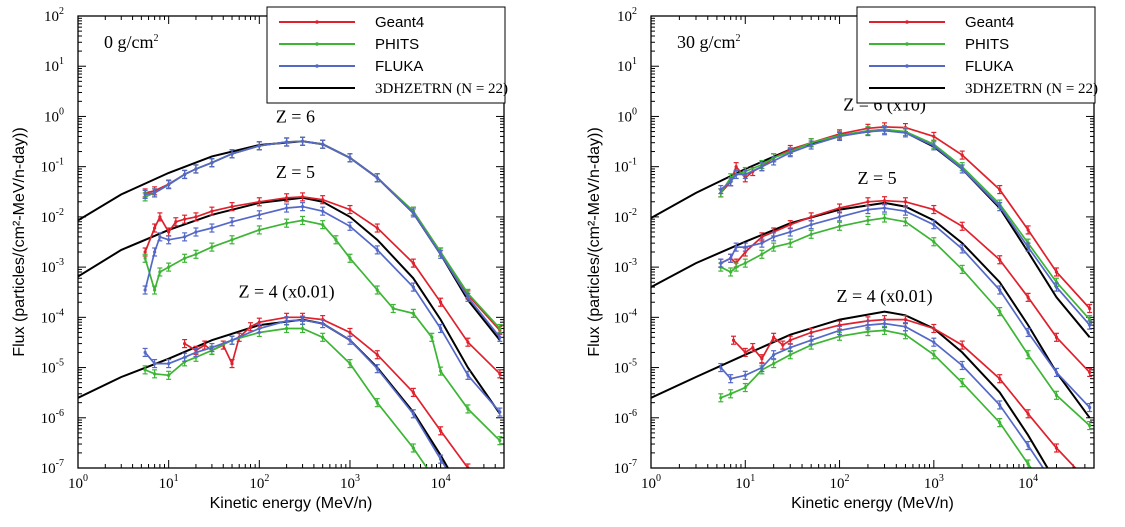 The image size is (1125, 527). What do you see at coordinates (884, 296) in the screenshot?
I see `curve-annotation: Z = 4 (x0.01)` at bounding box center [884, 296].